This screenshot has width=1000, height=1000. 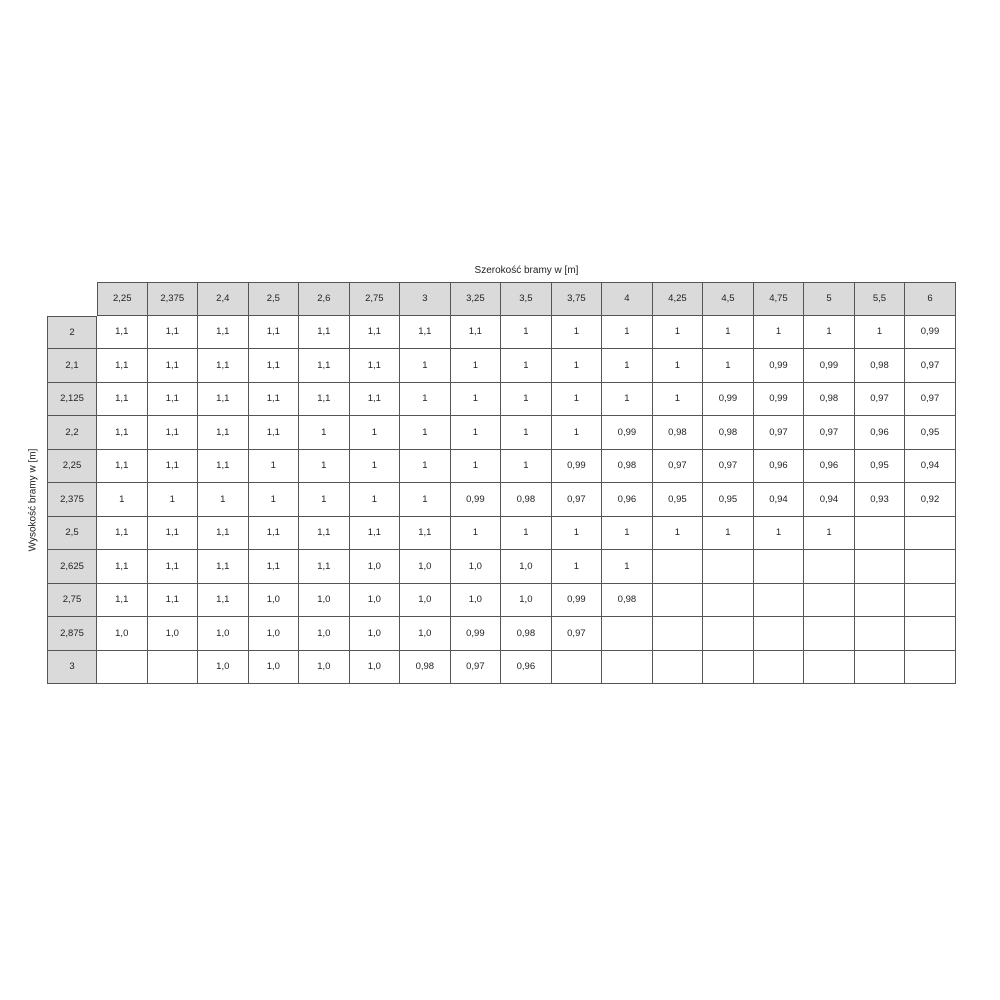 What do you see at coordinates (526, 270) in the screenshot?
I see `table-title: Szerokość bramy w [m]` at bounding box center [526, 270].